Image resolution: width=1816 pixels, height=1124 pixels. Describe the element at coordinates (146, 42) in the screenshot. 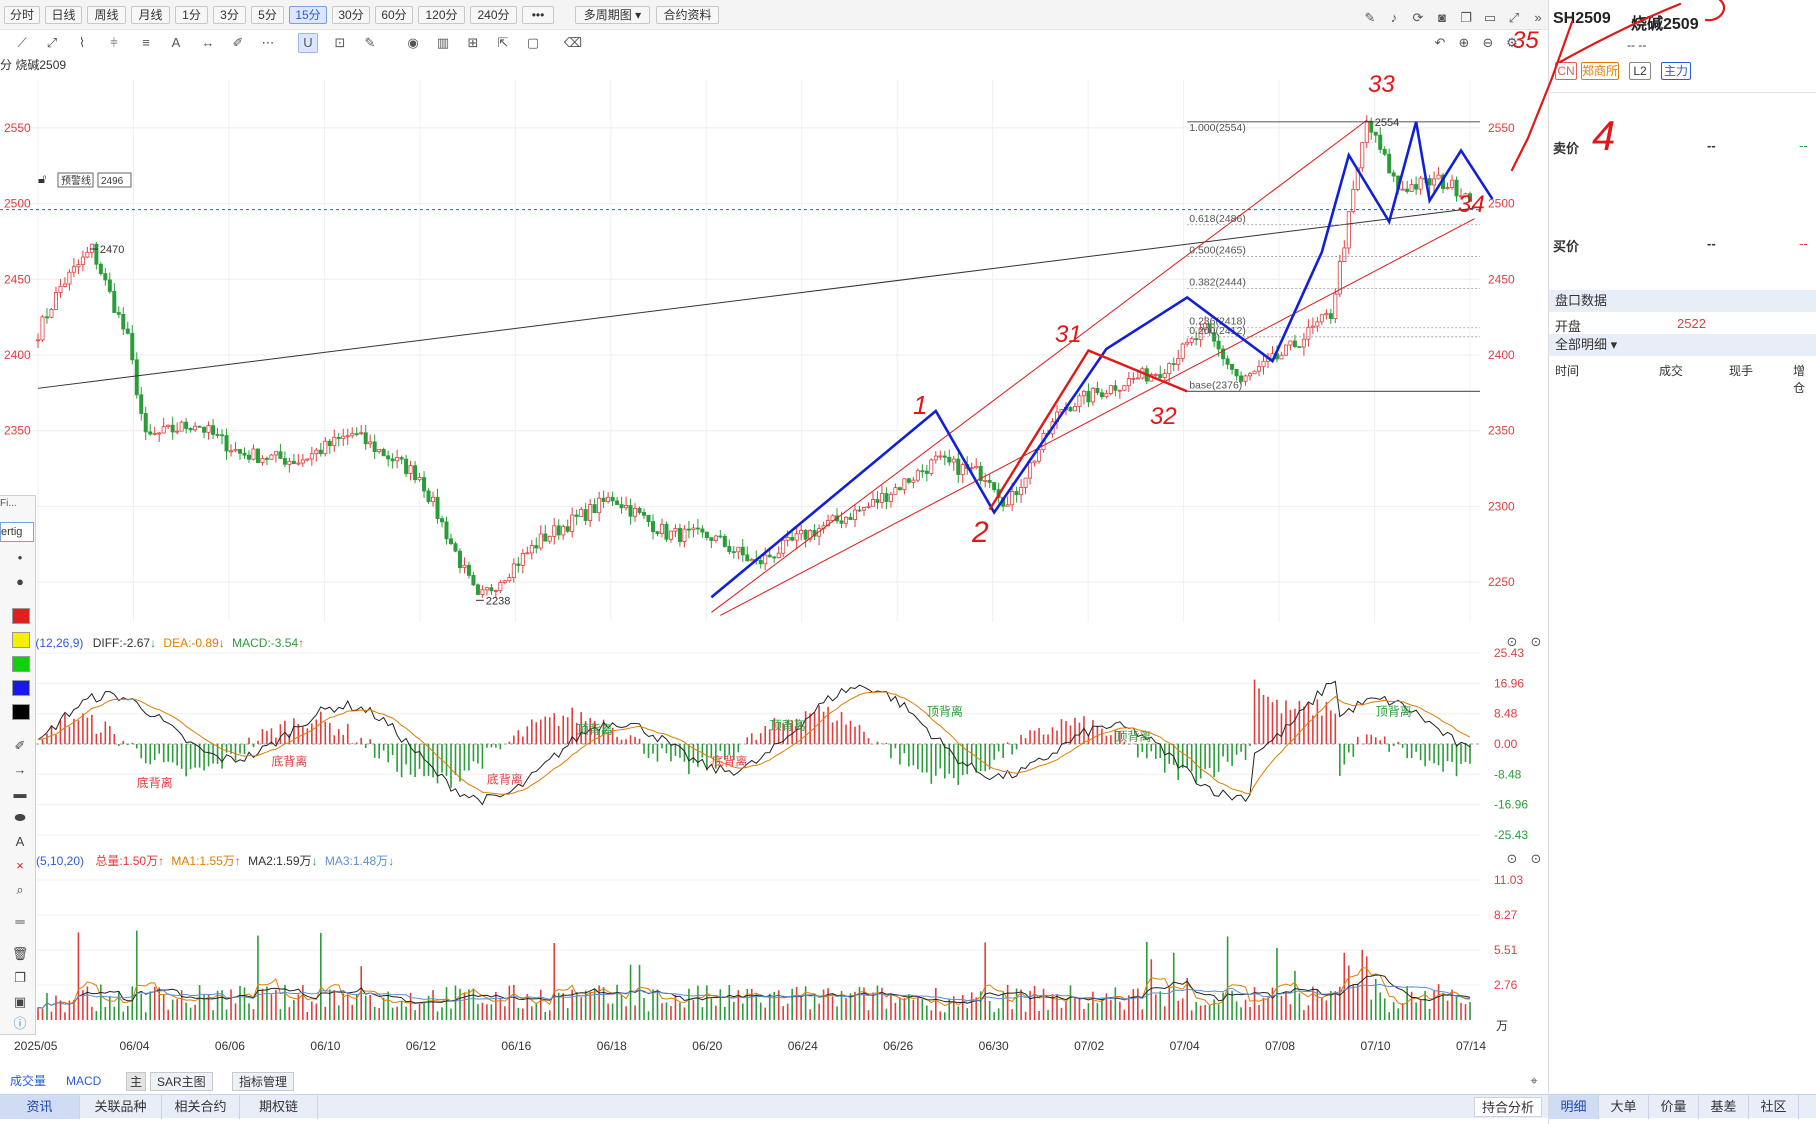

I see `fib-tool-icon: ≡` at that location.